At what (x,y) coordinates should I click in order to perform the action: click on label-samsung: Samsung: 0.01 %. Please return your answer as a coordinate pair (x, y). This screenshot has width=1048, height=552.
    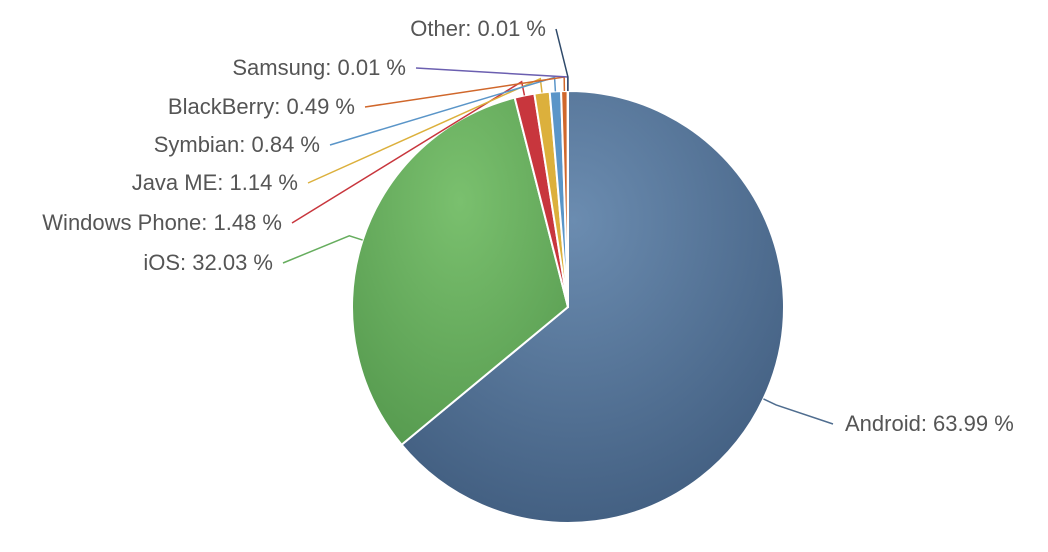
    Looking at the image, I should click on (319, 67).